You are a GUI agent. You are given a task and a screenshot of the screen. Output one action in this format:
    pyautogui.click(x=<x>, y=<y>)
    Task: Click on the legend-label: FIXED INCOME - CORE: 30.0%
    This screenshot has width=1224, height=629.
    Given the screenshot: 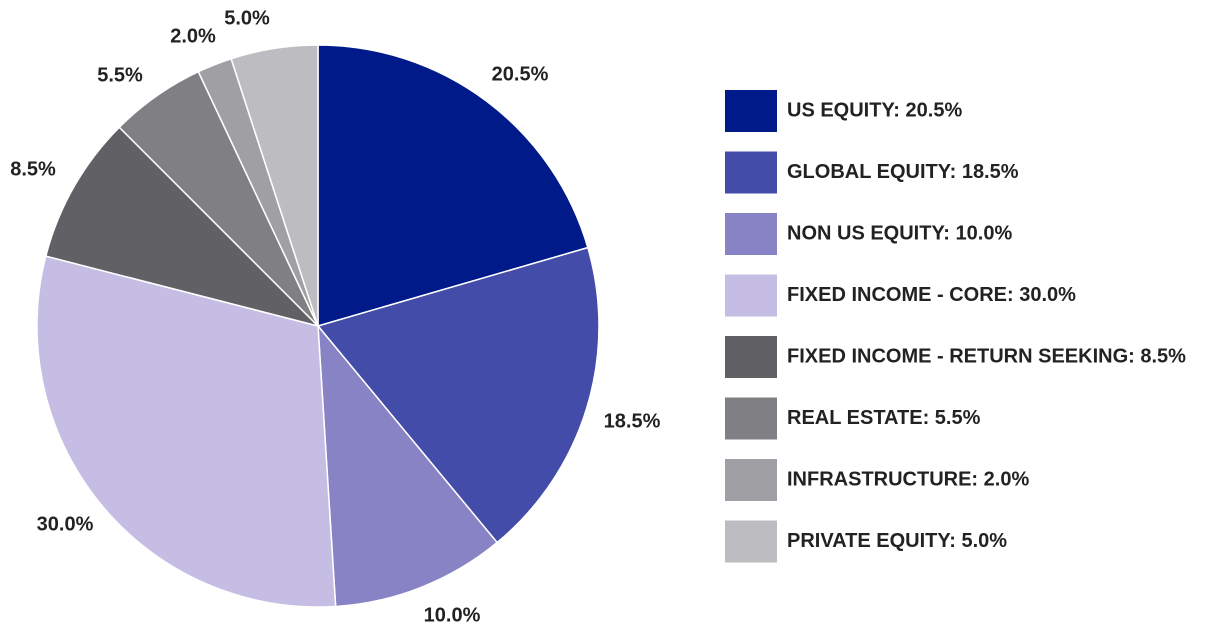 What is the action you would take?
    pyautogui.click(x=931, y=295)
    